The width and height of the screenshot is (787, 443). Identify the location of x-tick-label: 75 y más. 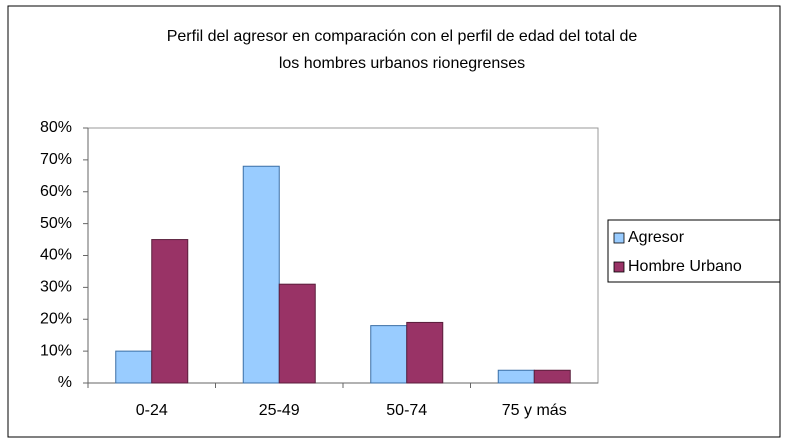
(534, 410).